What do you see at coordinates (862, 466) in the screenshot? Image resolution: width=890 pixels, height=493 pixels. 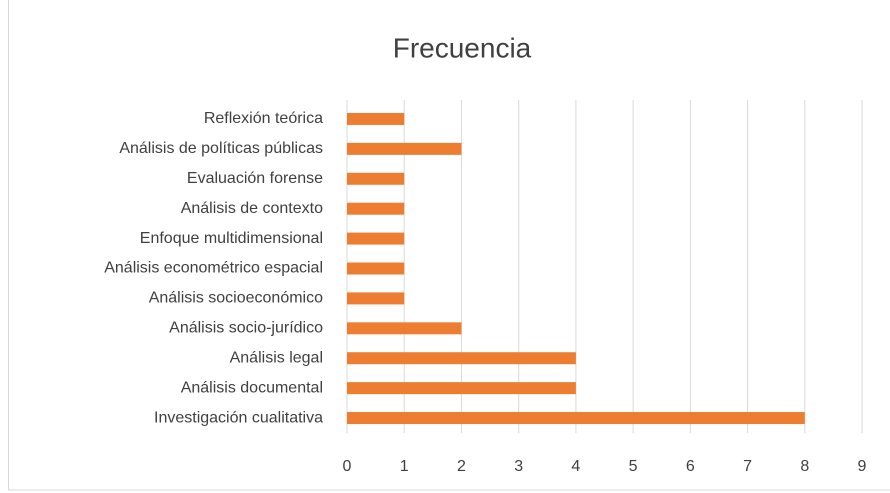 I see `x-tick-label: 9` at bounding box center [862, 466].